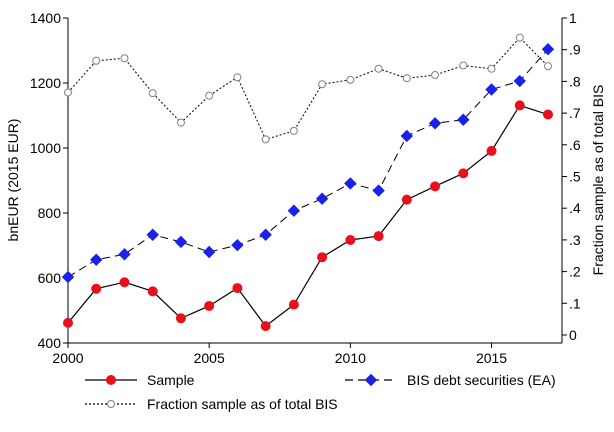  I want to click on y2-tick-label: 0, so click(573, 335).